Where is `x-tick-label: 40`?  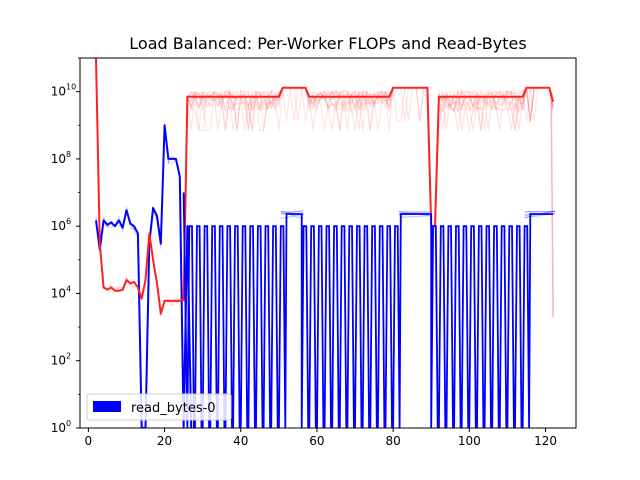
x-tick-label: 40 is located at coordinates (240, 441).